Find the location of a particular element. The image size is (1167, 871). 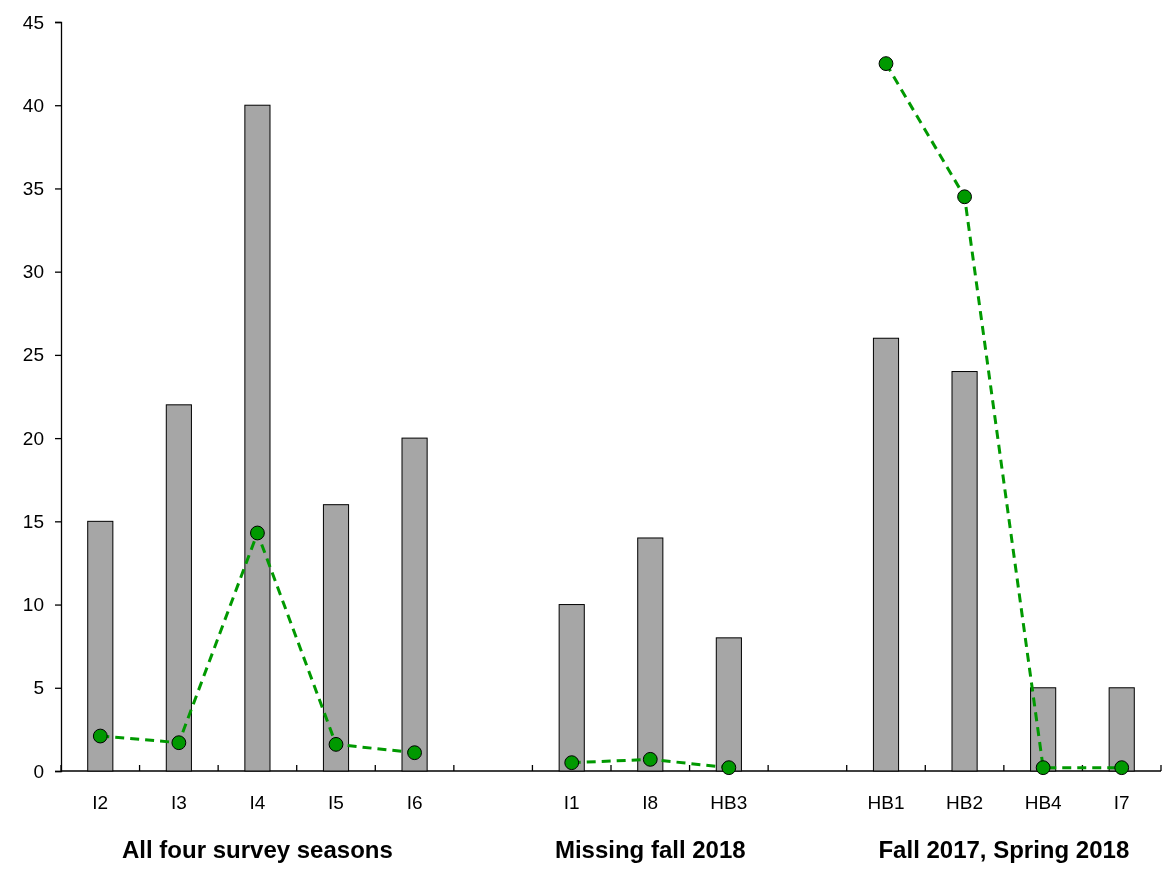

x-tick-label: I8 is located at coordinates (650, 802).